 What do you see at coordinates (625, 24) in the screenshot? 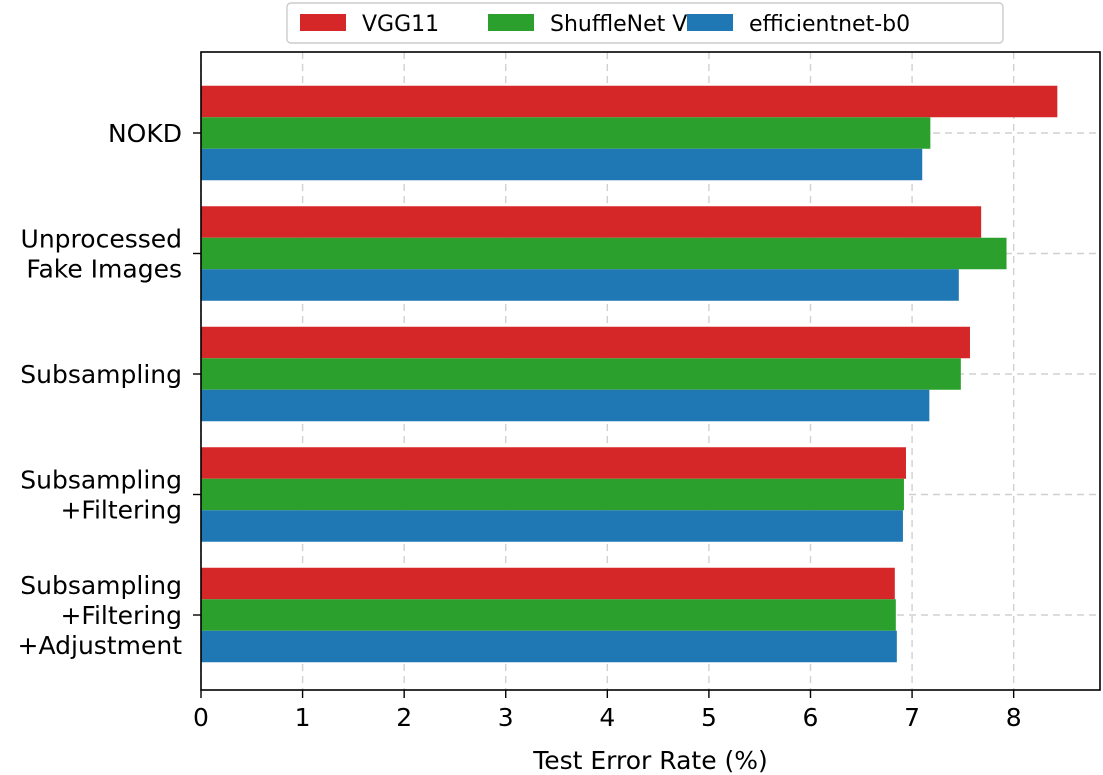
I see `legend-label: ShuffleNet V2` at bounding box center [625, 24].